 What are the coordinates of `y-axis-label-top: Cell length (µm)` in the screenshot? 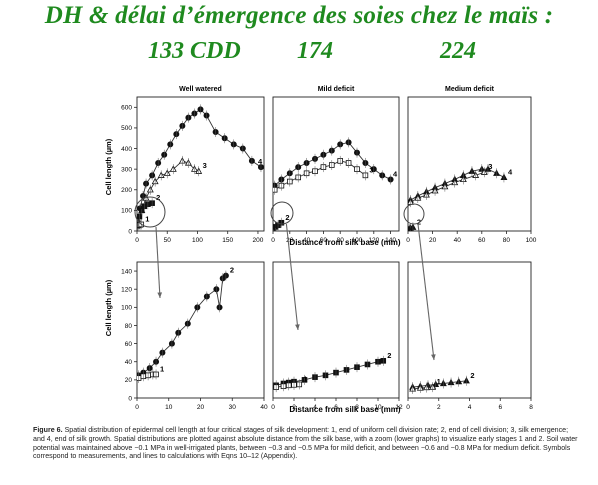 It's located at (108, 166).